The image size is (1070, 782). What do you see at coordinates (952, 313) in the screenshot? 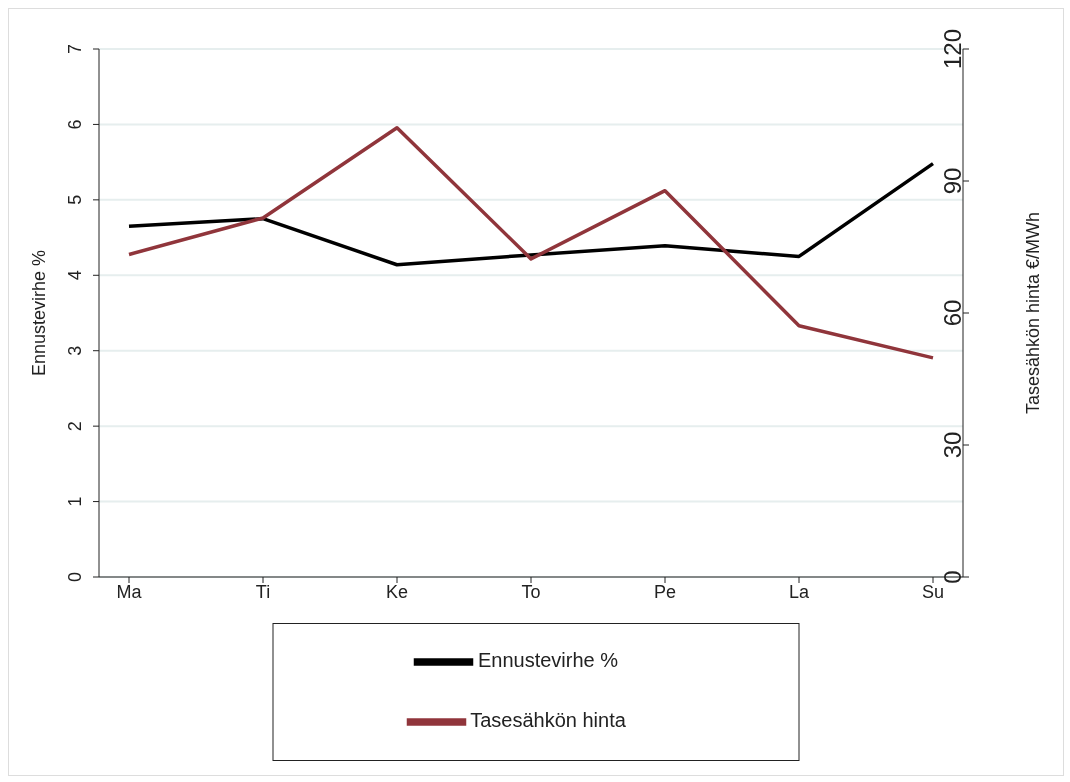
I see `y2-tick-label: 60` at bounding box center [952, 313].